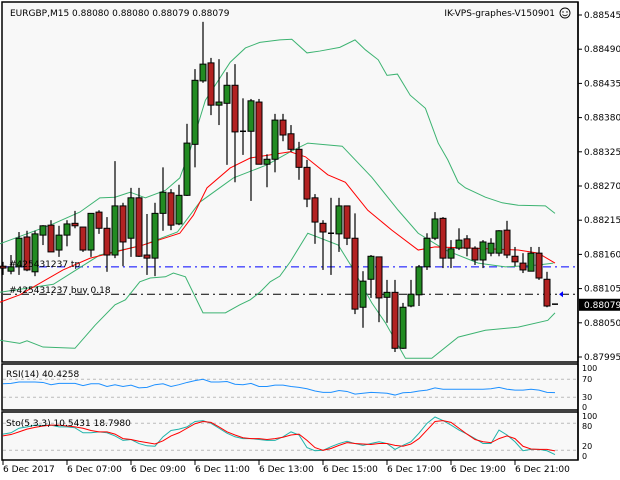 The image size is (620, 480). What do you see at coordinates (565, 13) in the screenshot?
I see `smiley-face-icon` at bounding box center [565, 13].